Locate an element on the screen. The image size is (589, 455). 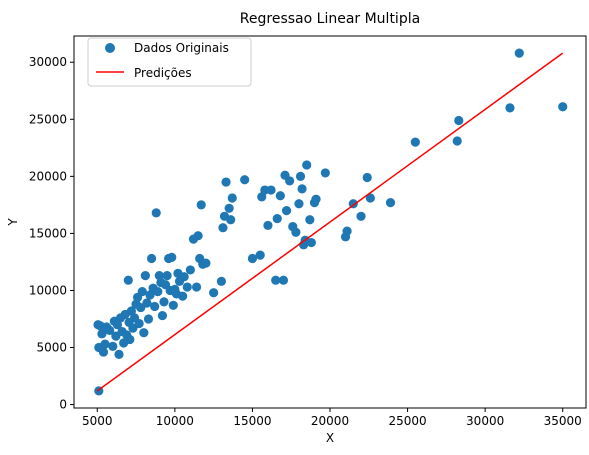
x-tick-label: 35000 is located at coordinates (563, 421).